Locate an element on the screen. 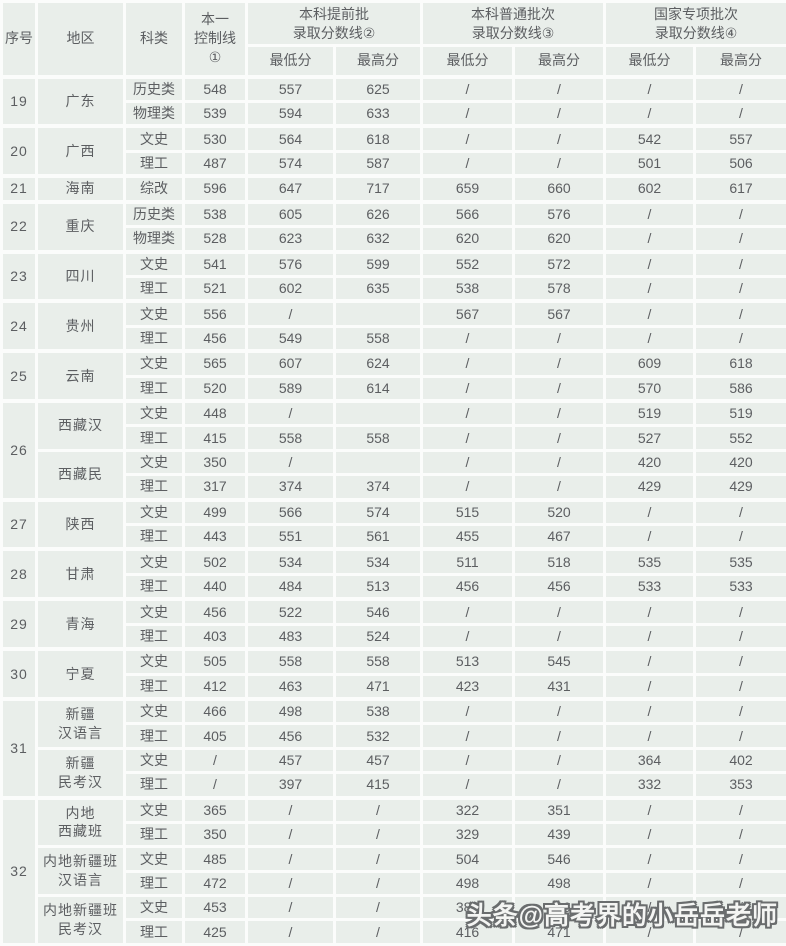 The width and height of the screenshot is (786, 946). table-row: 理工 520 589 614//570 586 is located at coordinates (394, 388).